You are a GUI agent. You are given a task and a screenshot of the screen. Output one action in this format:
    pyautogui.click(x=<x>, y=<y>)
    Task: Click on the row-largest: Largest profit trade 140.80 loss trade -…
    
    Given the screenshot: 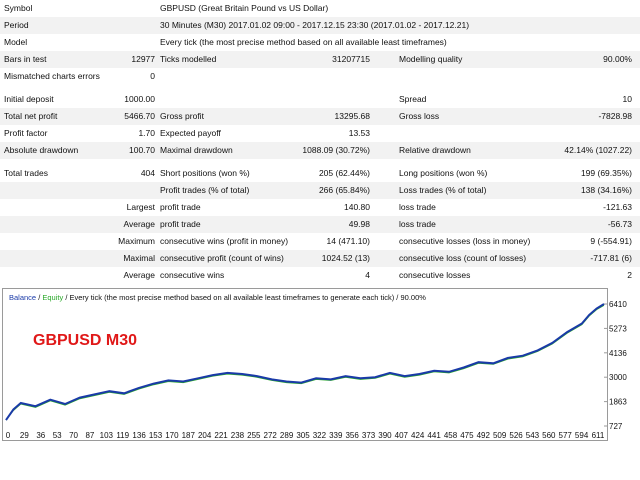 What is the action you would take?
    pyautogui.click(x=320, y=207)
    